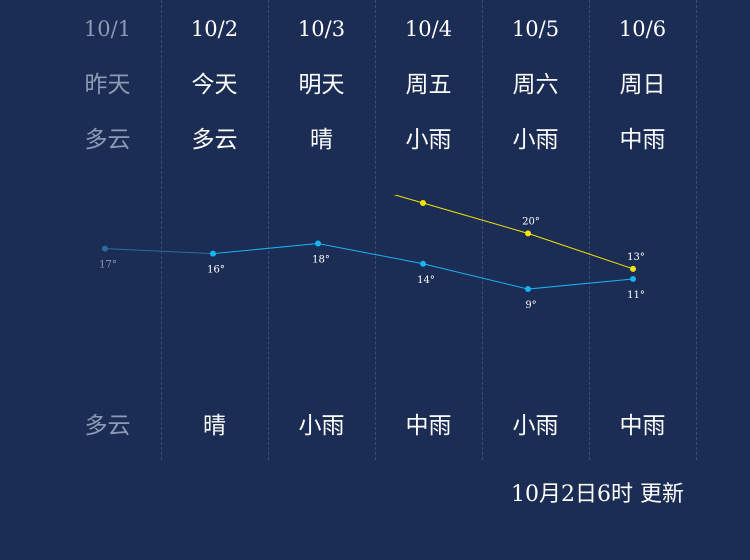 This screenshot has height=560, width=750. What do you see at coordinates (107, 230) in the screenshot?
I see `forecast-day-0: 10/1 昨天 多云 多云` at bounding box center [107, 230].